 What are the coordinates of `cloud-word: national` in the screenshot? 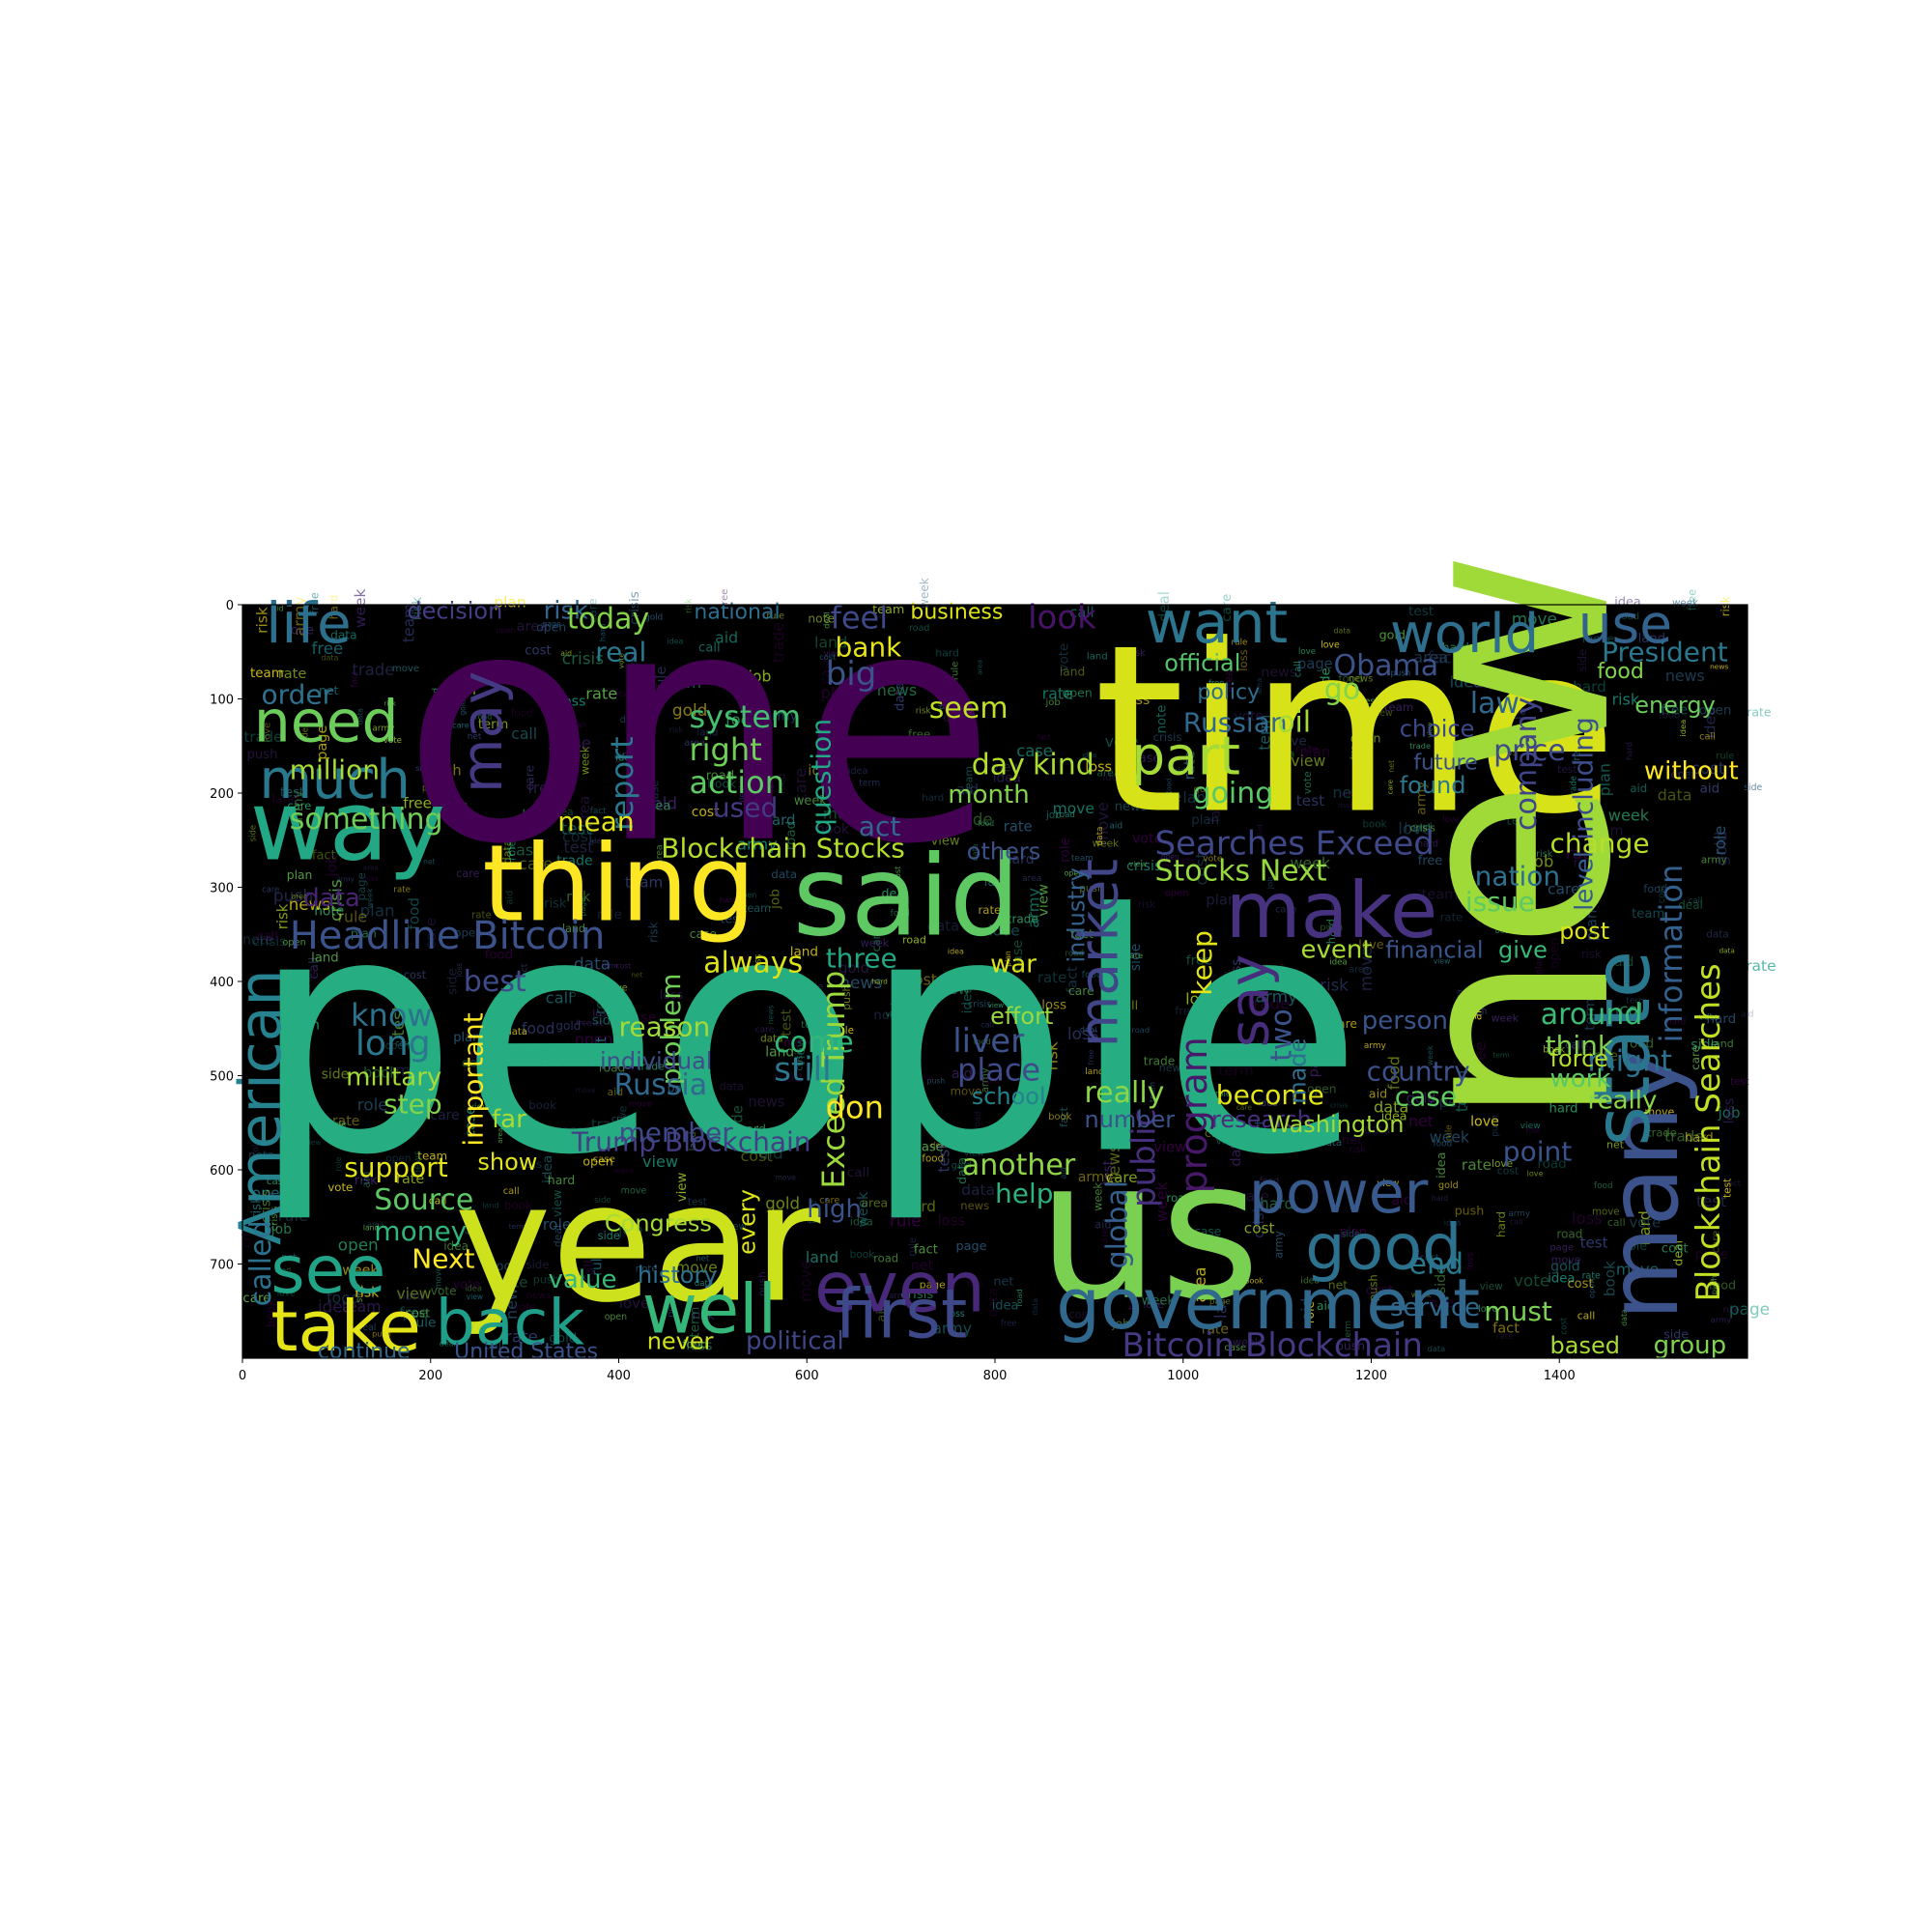 It's located at (737, 613).